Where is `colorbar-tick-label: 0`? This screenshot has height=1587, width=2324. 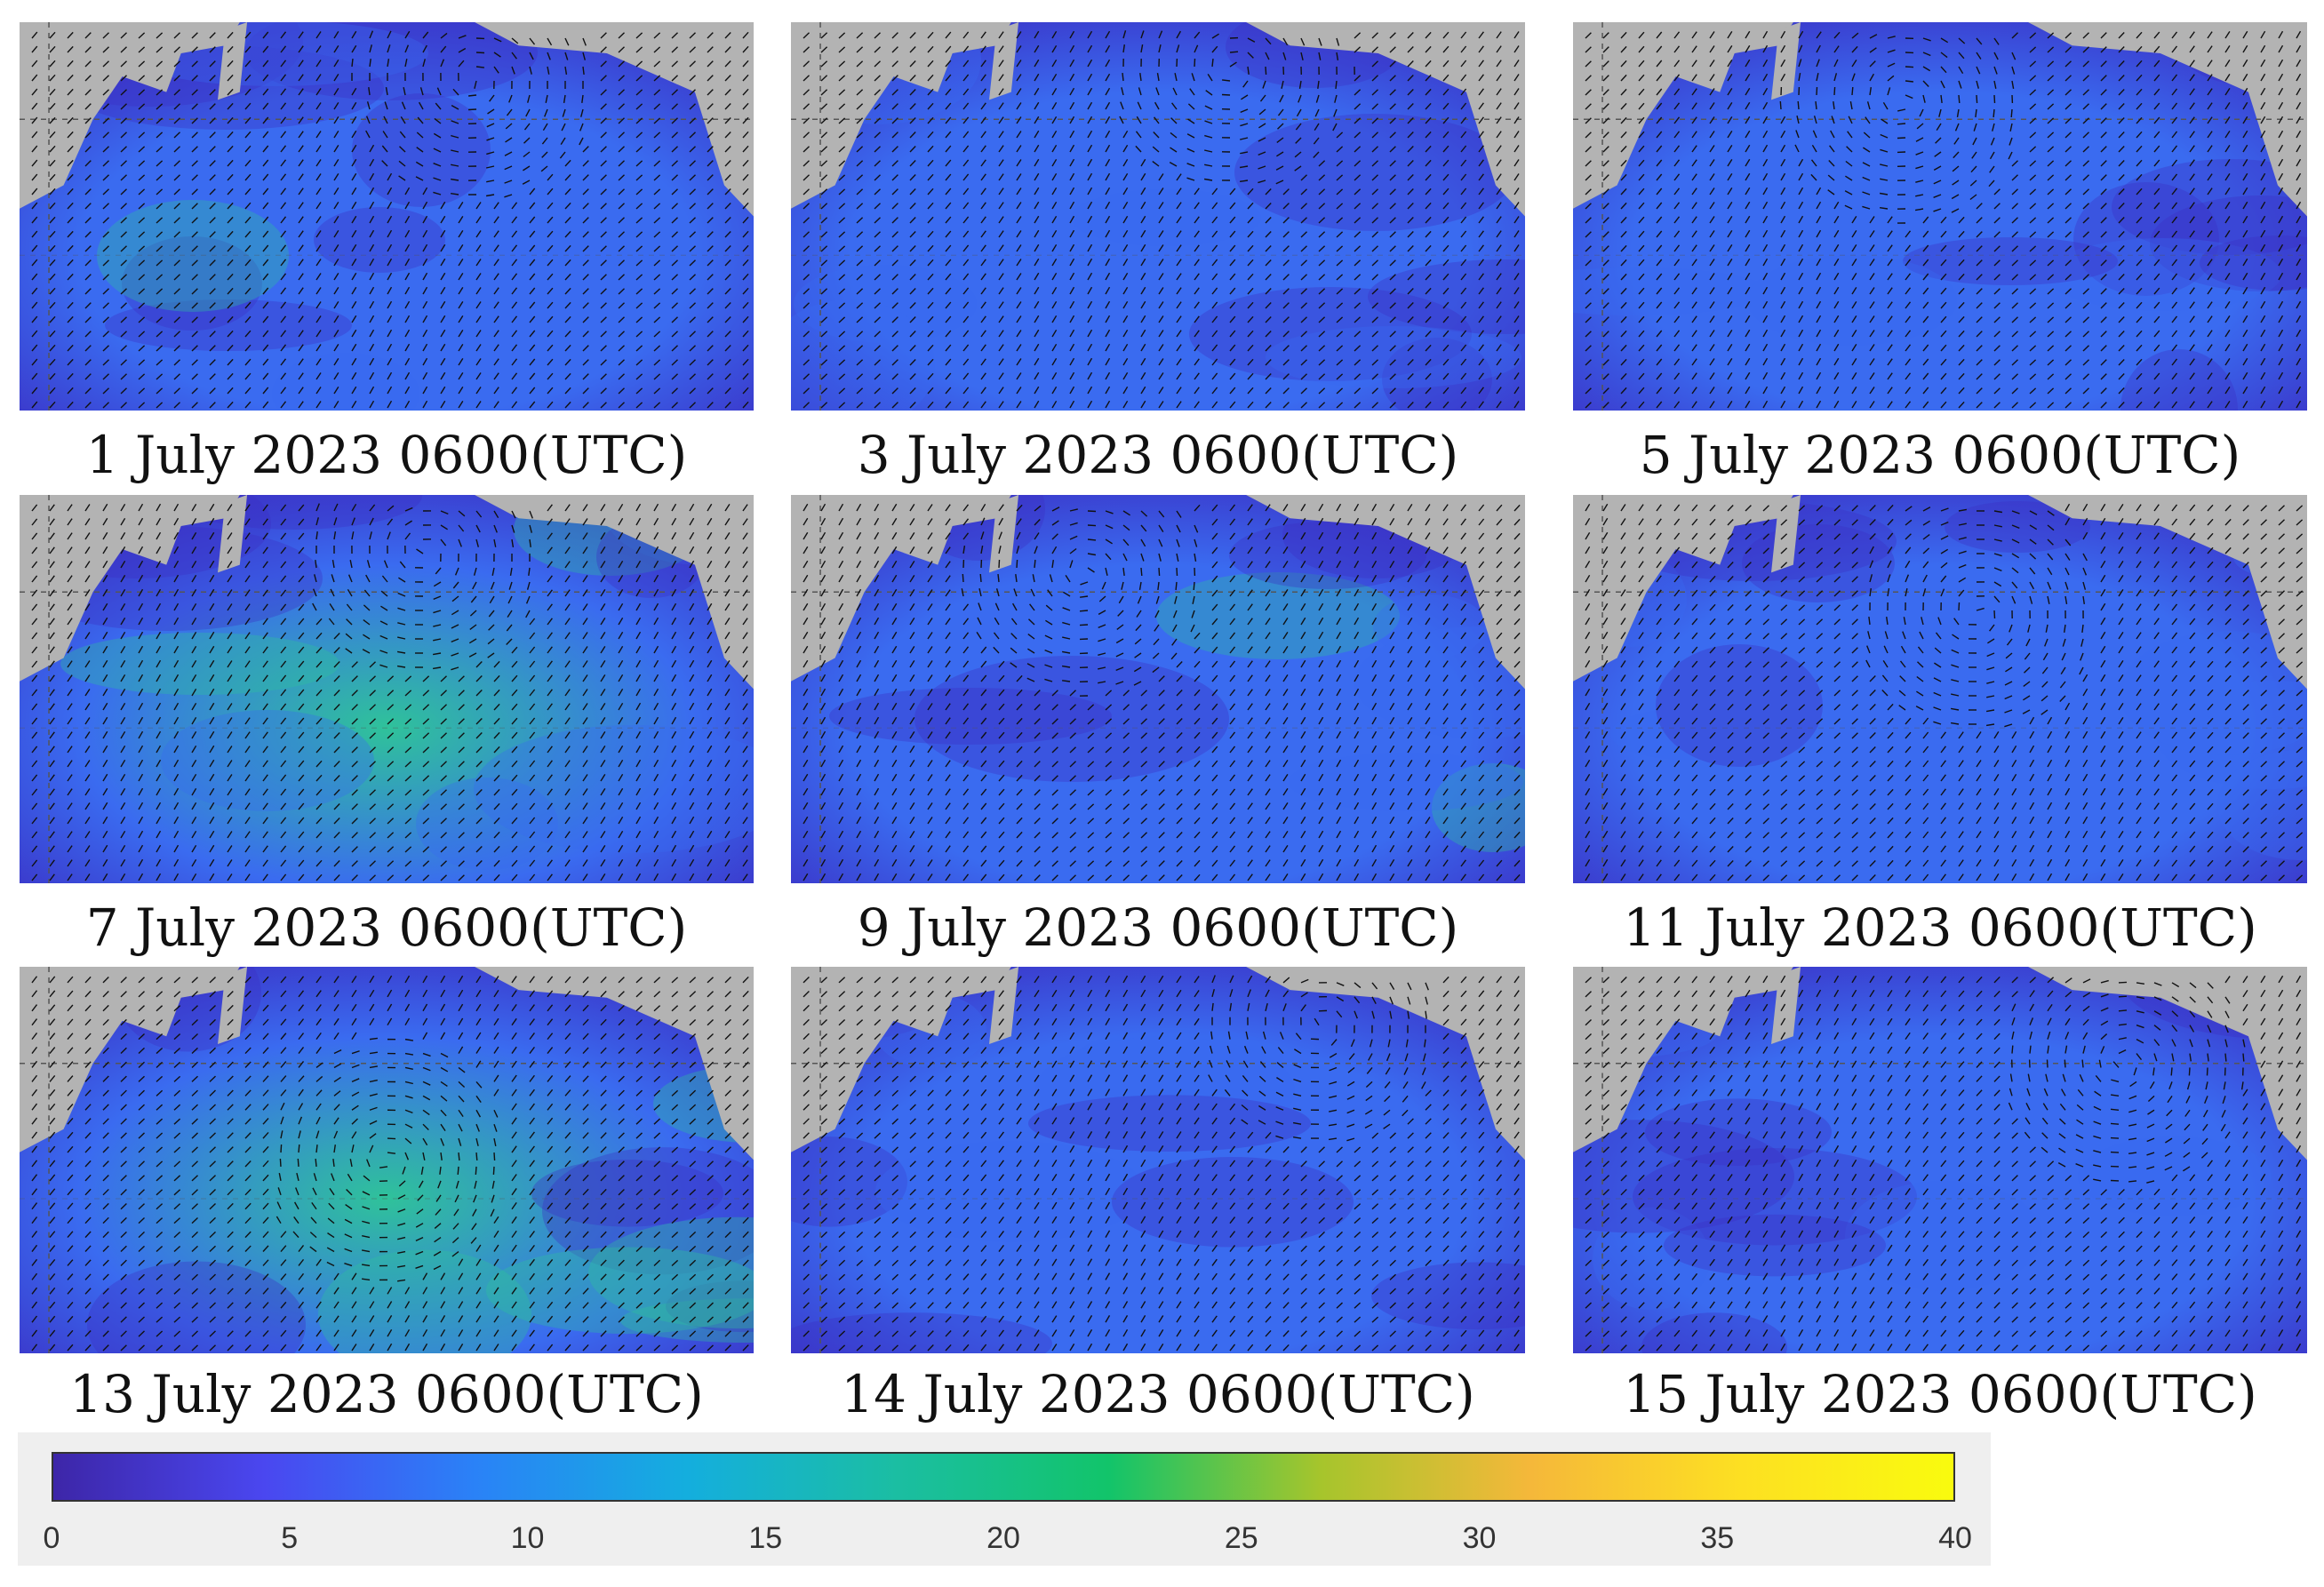 colorbar-tick-label: 0 is located at coordinates (51, 1538).